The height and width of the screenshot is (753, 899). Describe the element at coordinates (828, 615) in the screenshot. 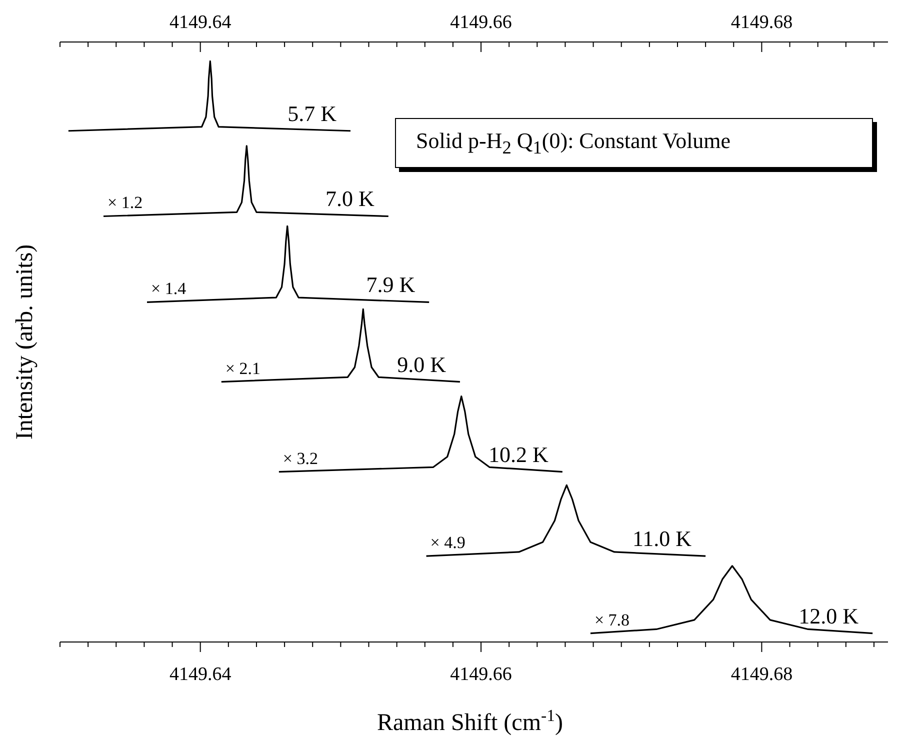

I see `series-label: 12.0 K` at that location.